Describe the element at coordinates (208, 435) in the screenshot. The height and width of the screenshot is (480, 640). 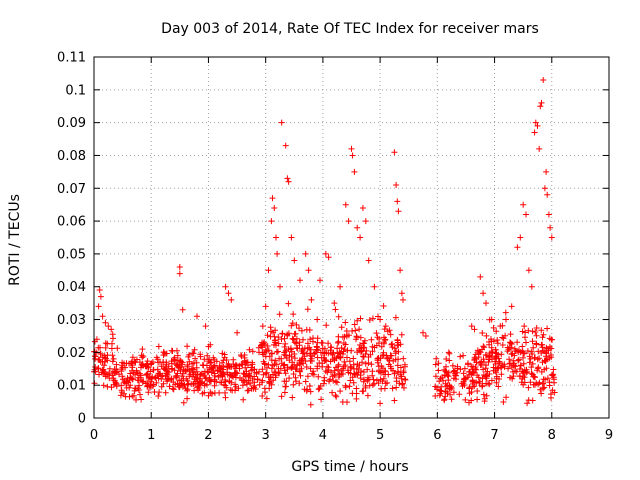
I see `x-tick-label: 2` at that location.